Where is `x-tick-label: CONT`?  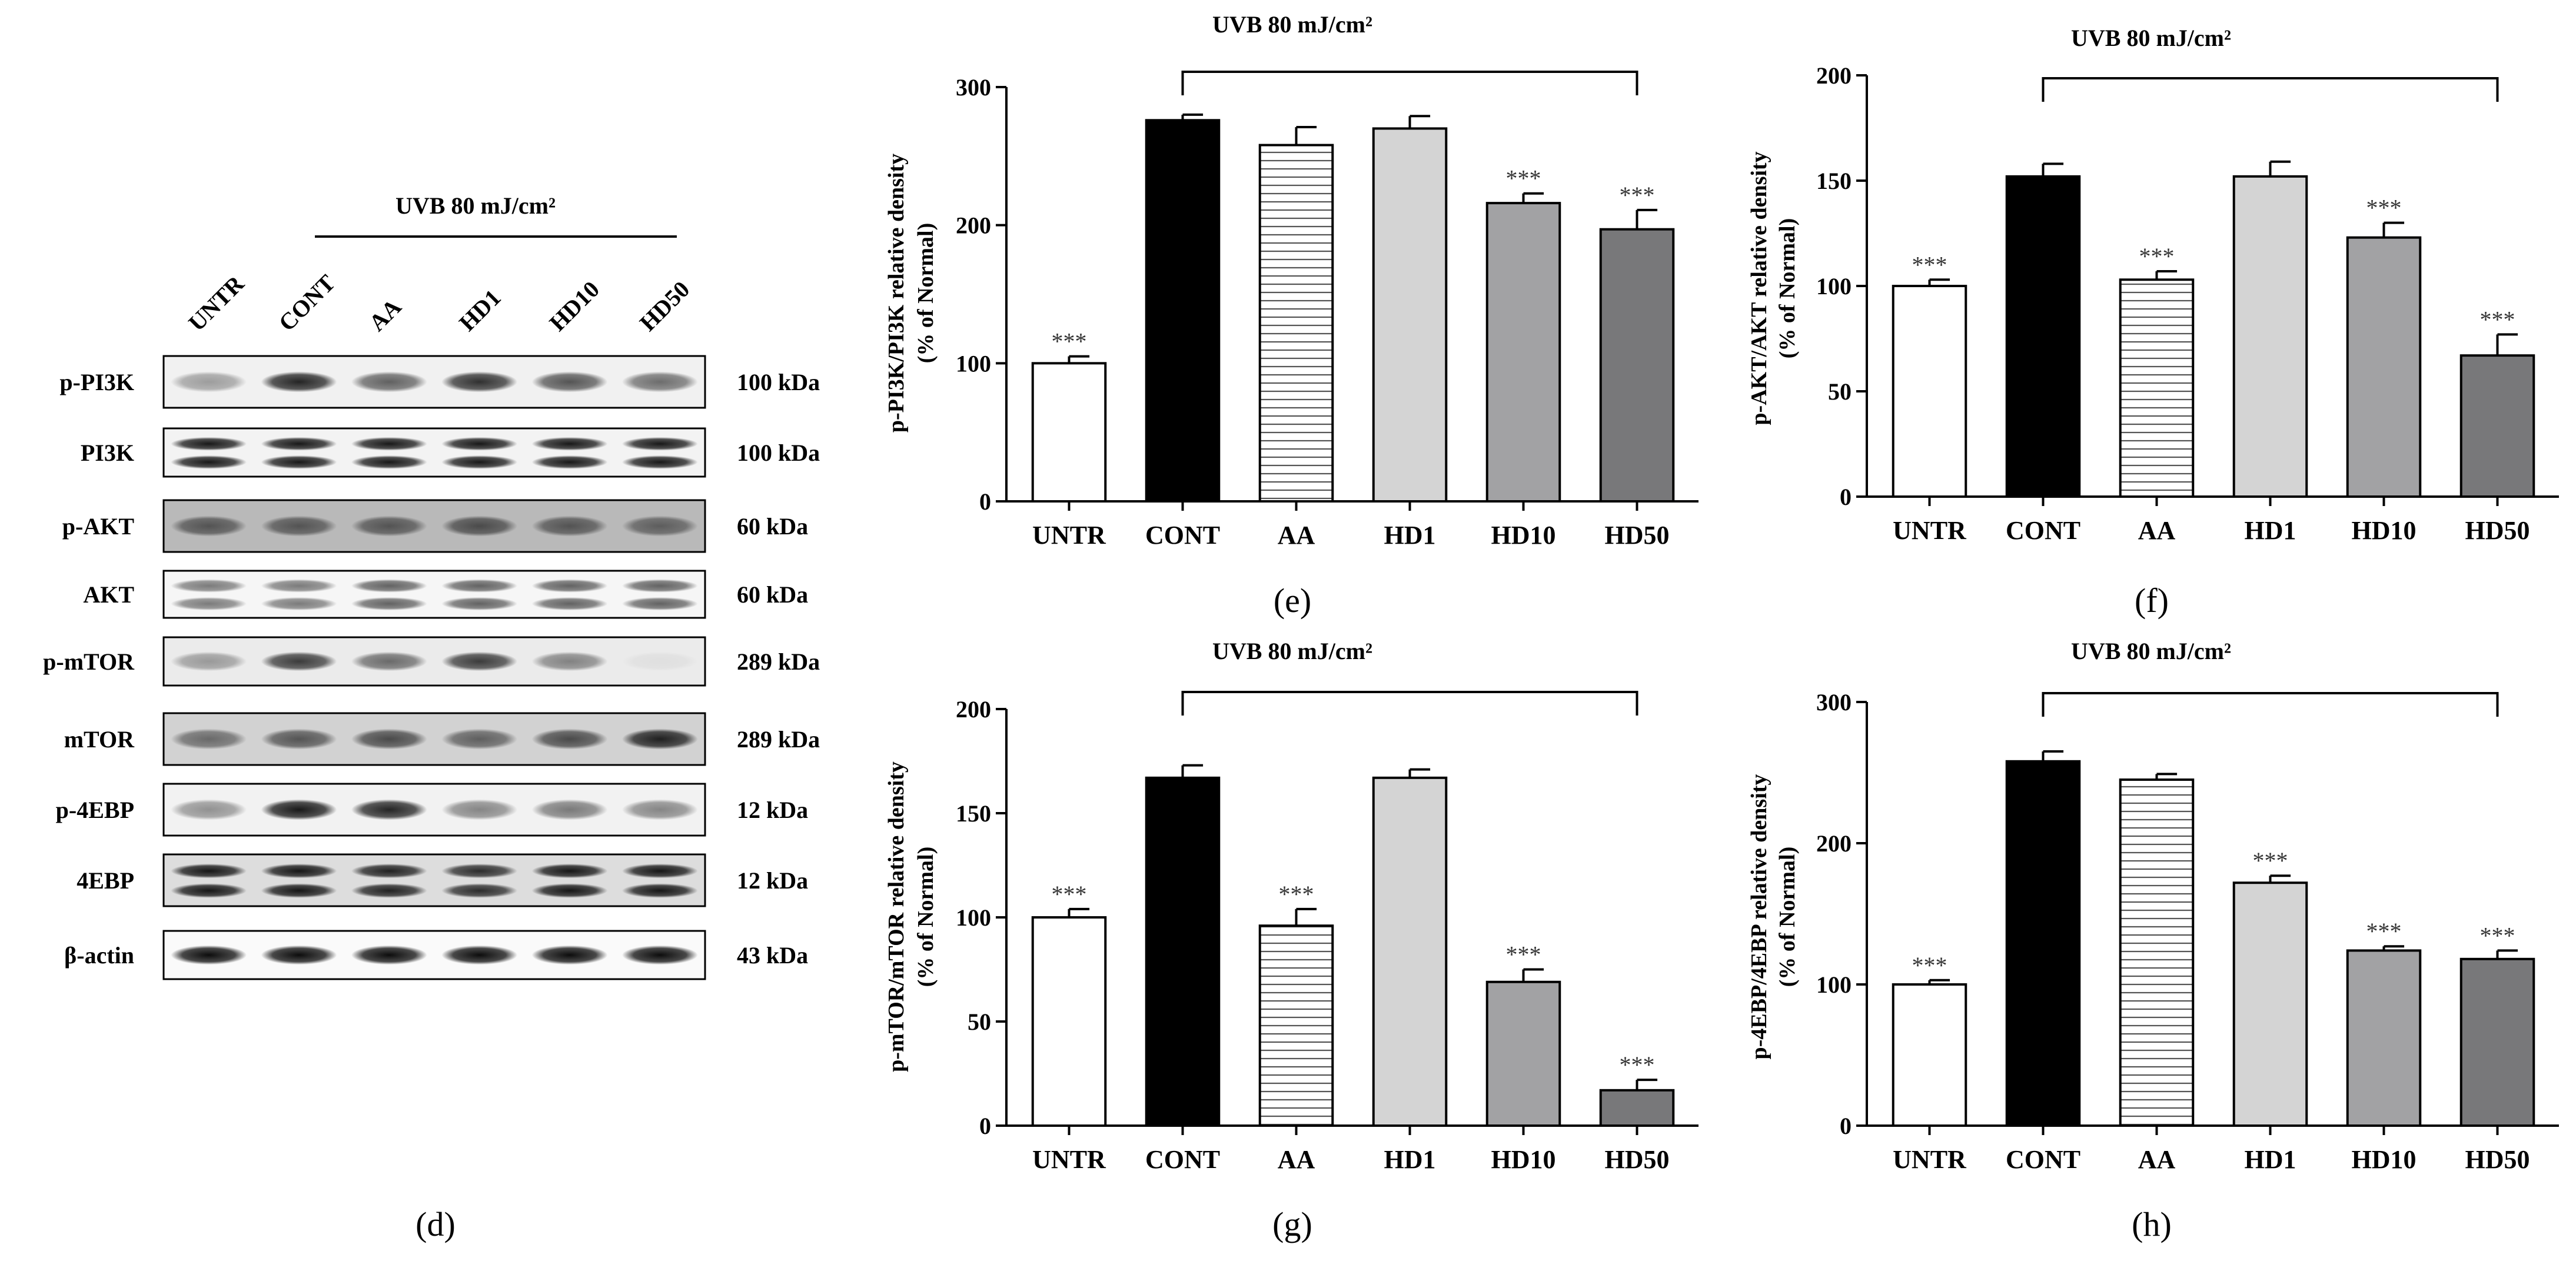 x-tick-label: CONT is located at coordinates (1182, 1159).